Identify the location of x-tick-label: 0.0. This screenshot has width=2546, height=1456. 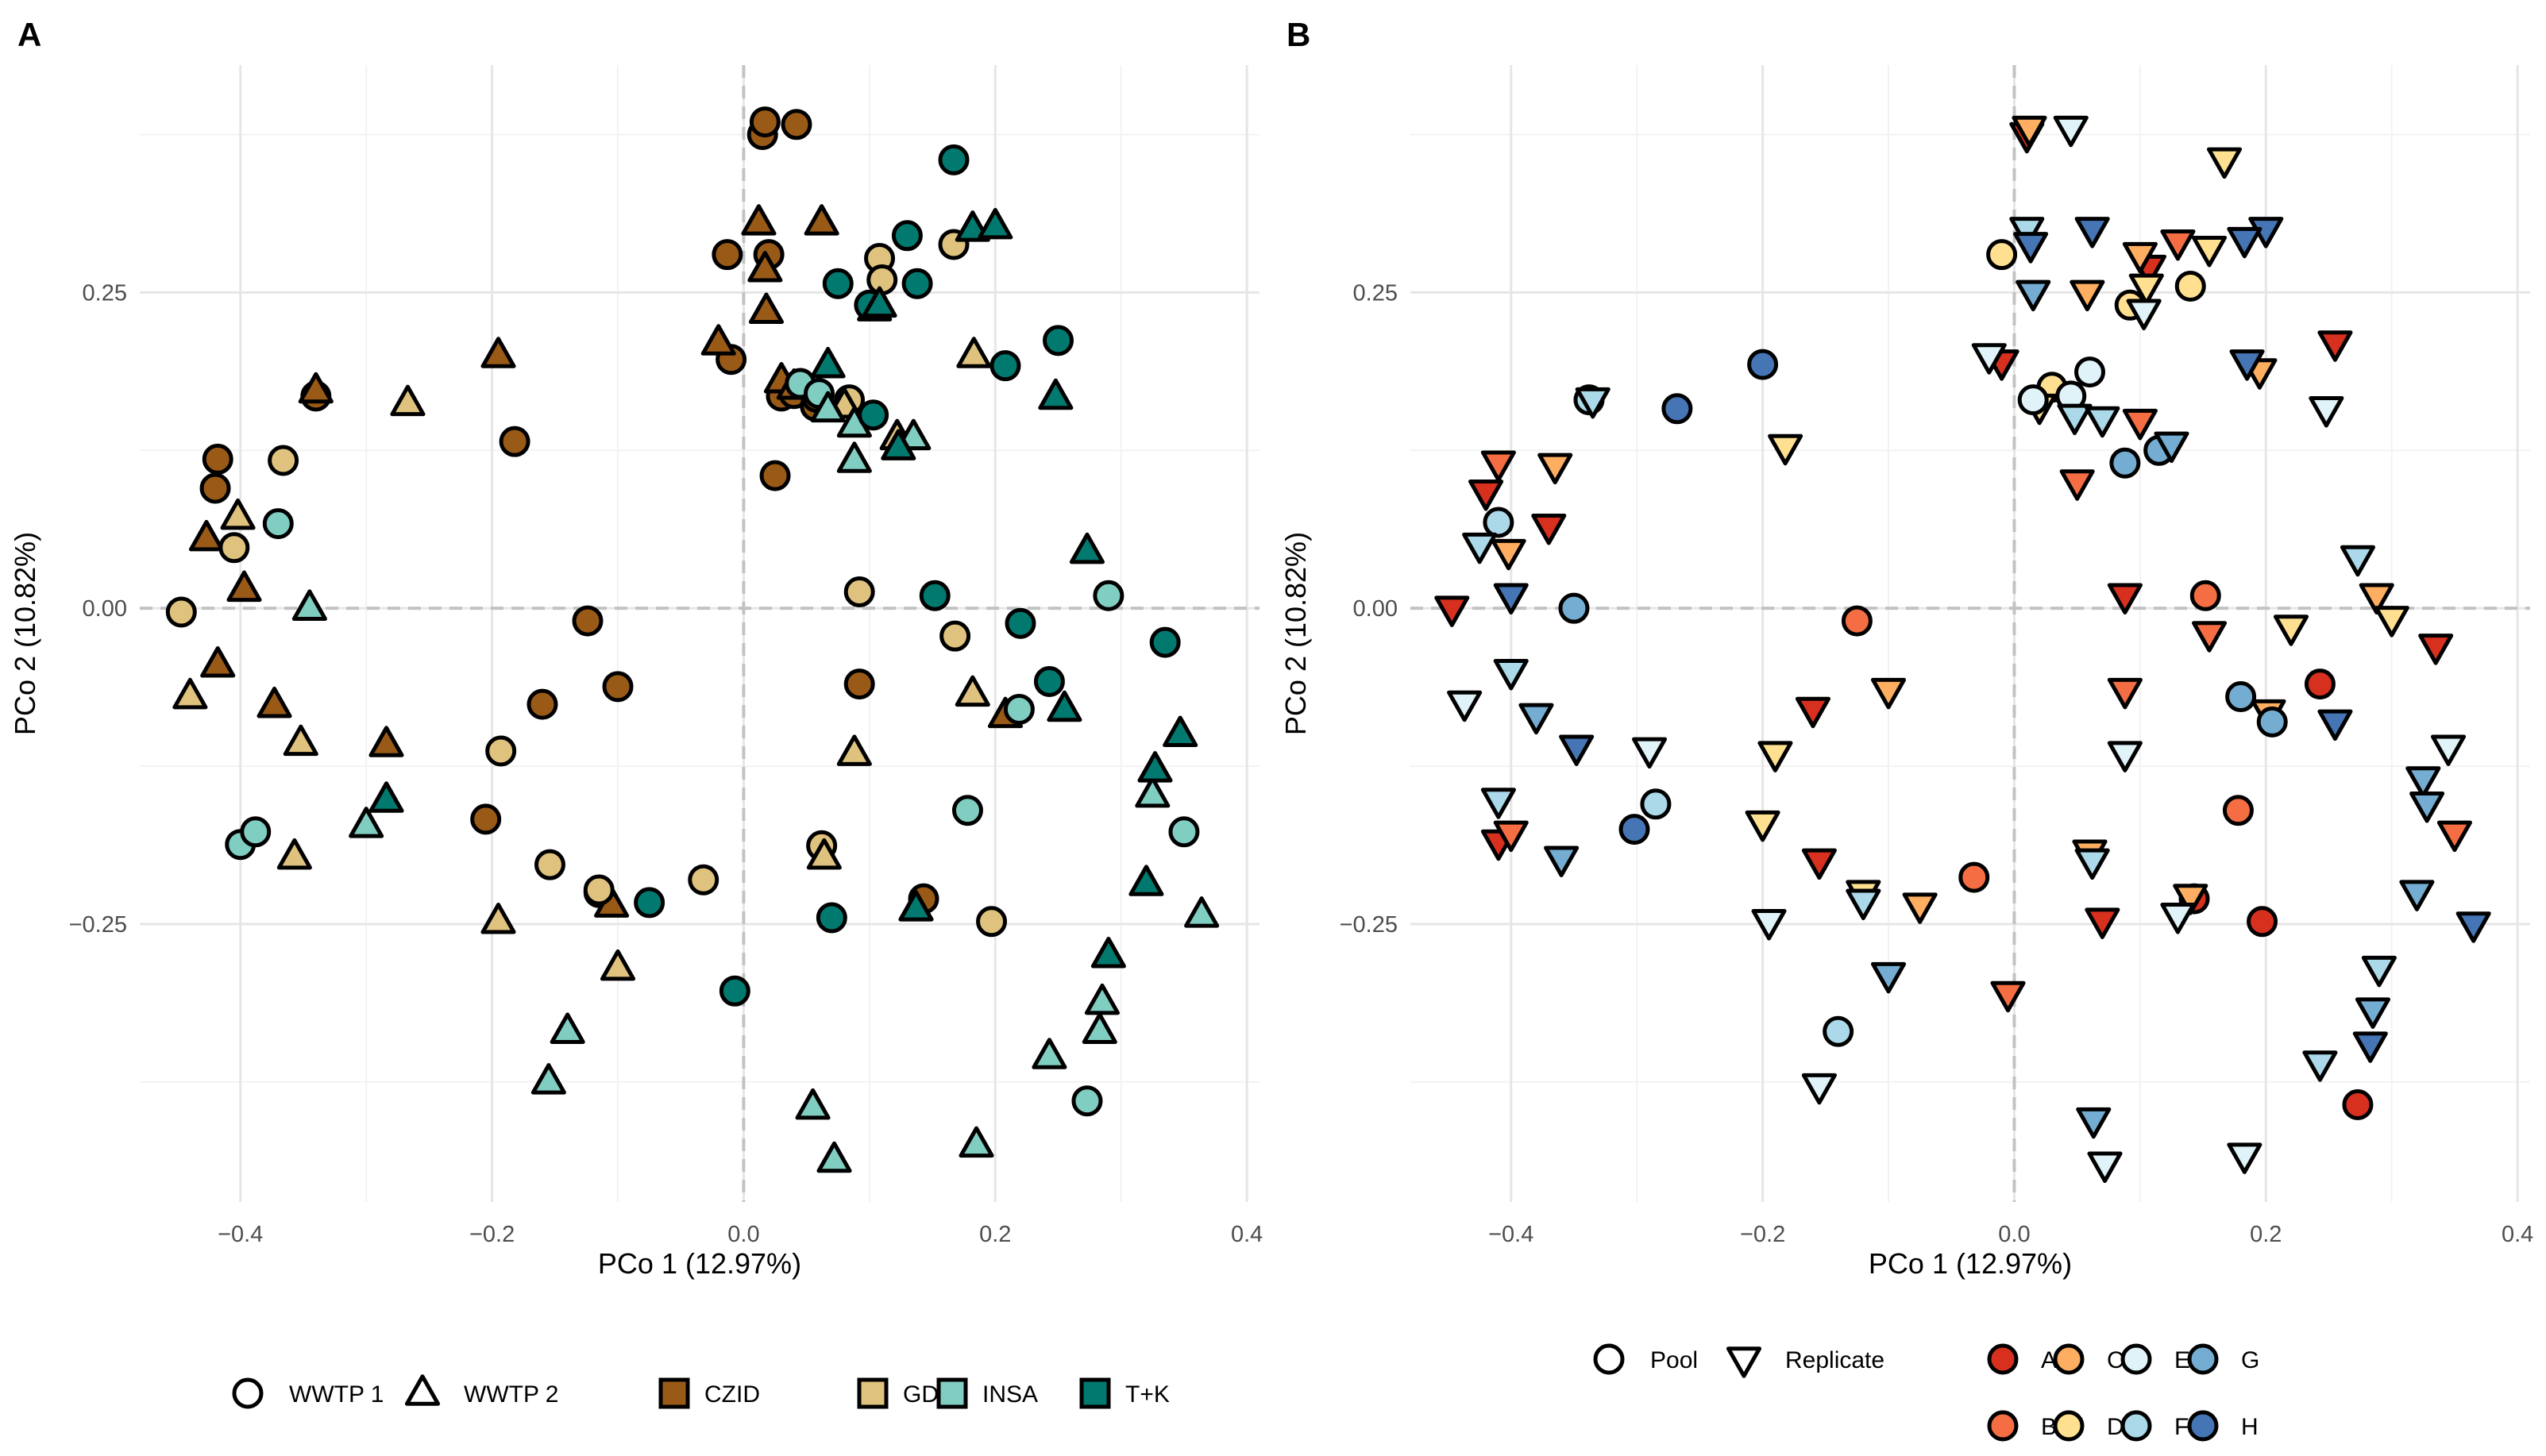
(2014, 1234).